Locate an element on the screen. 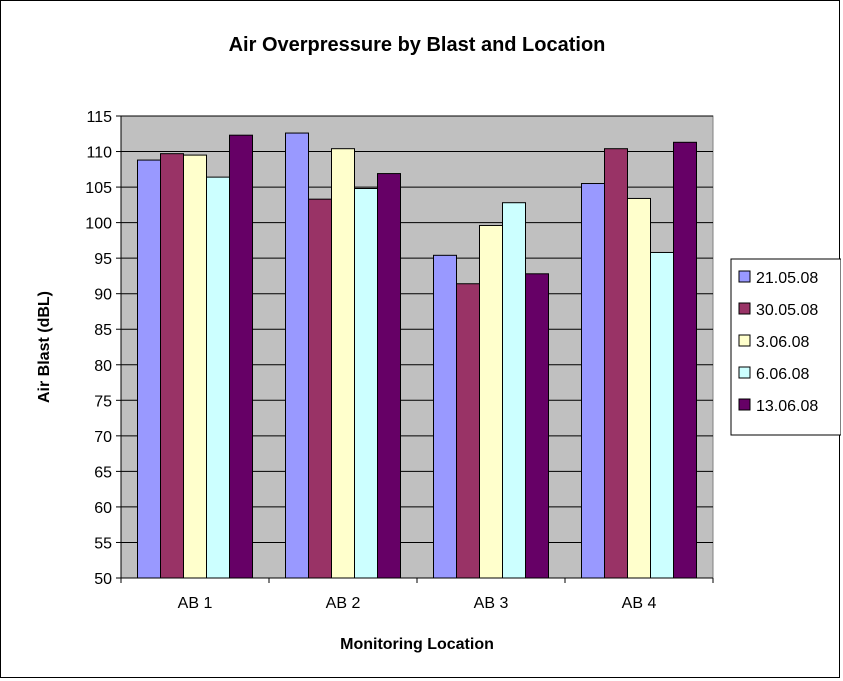 The image size is (843, 681). y-tick-label: 100 is located at coordinates (98, 224).